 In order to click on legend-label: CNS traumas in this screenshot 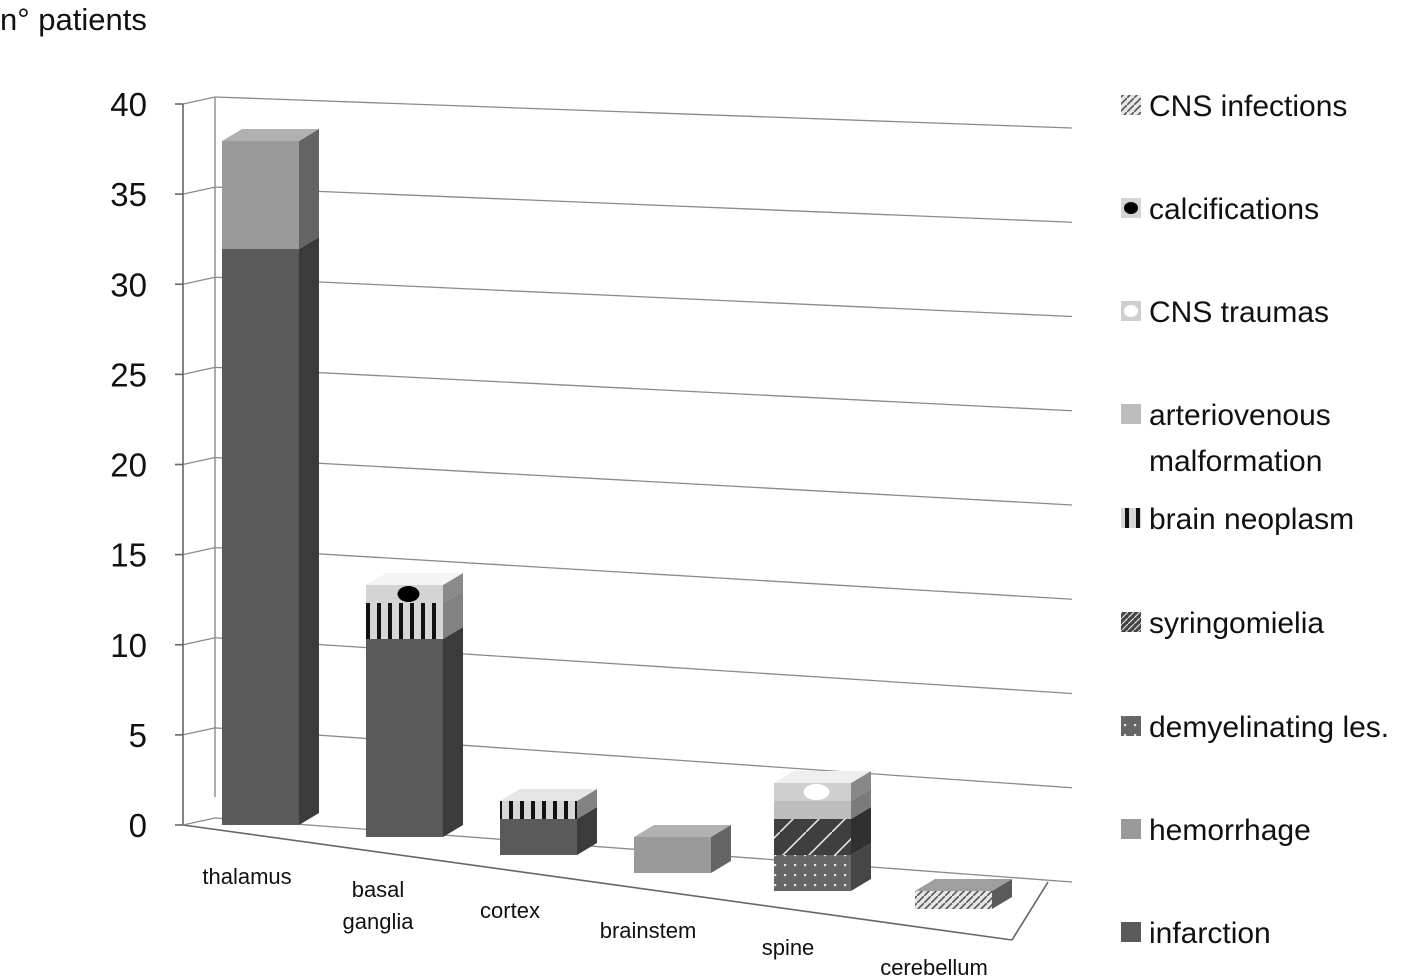, I will do `click(1239, 312)`.